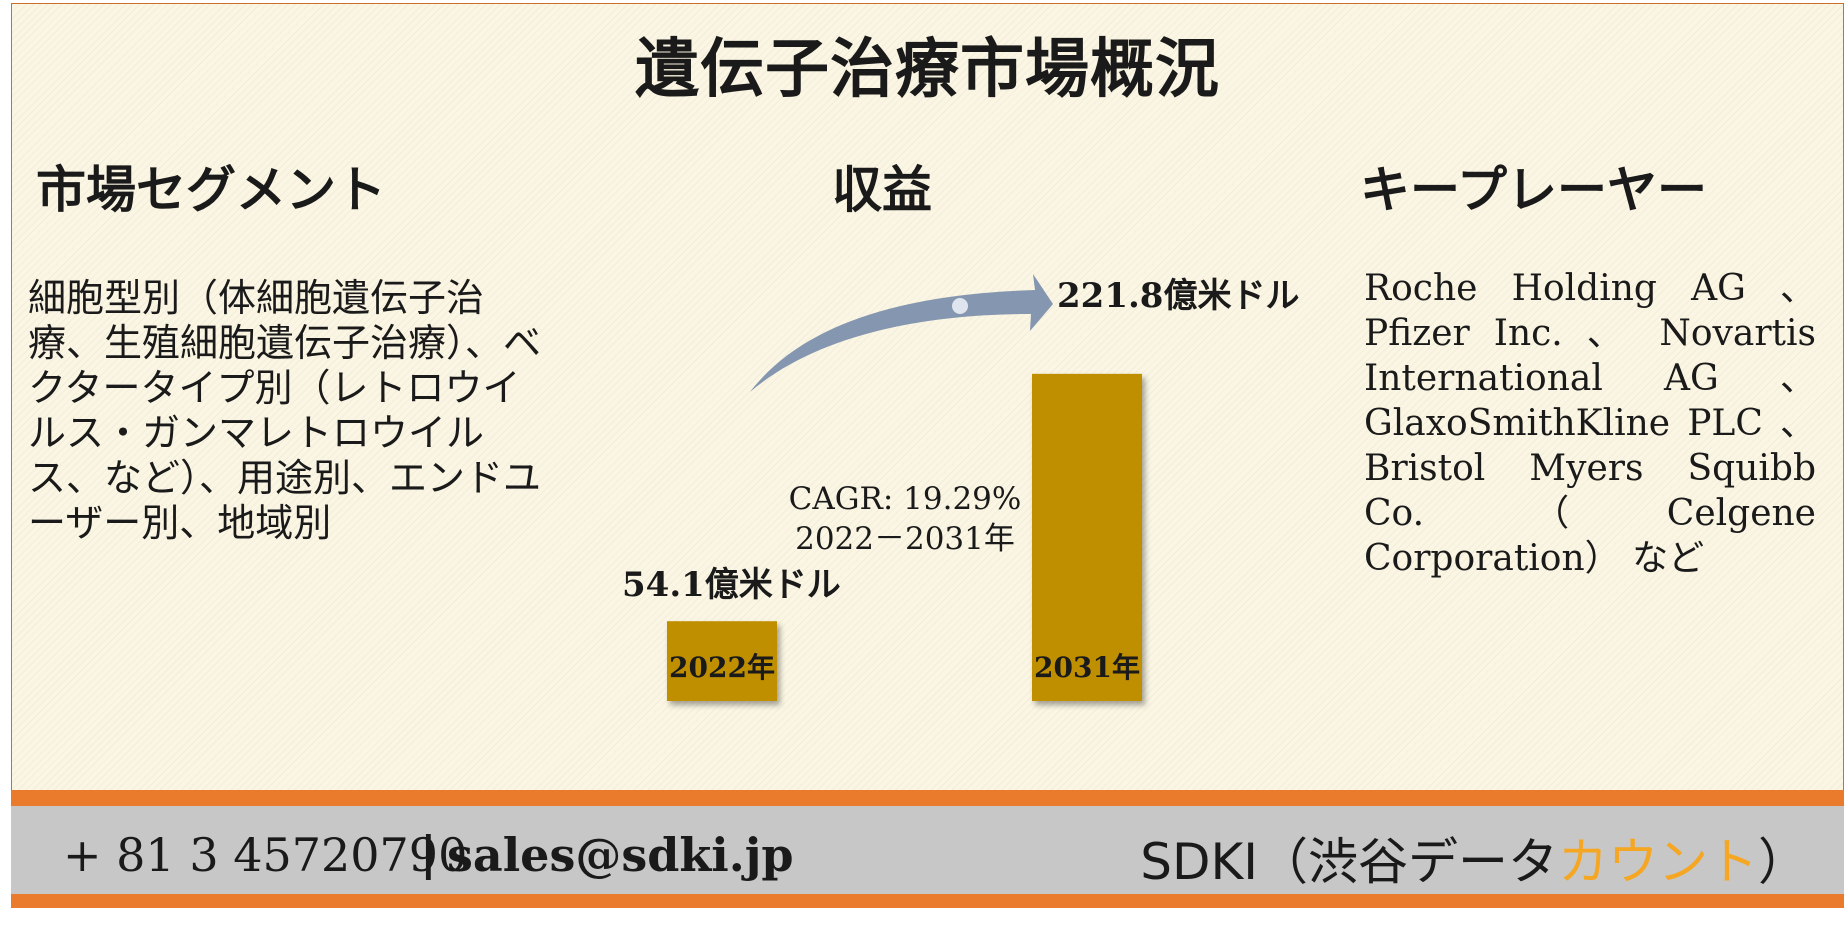  Describe the element at coordinates (731, 585) in the screenshot. I see `value-label-0: 54.1億米ドル` at that location.